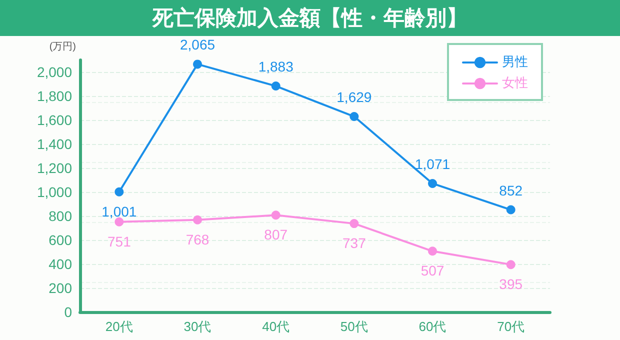 This screenshot has width=620, height=340. I want to click on y-tick-label: 1,600, so click(54, 120).